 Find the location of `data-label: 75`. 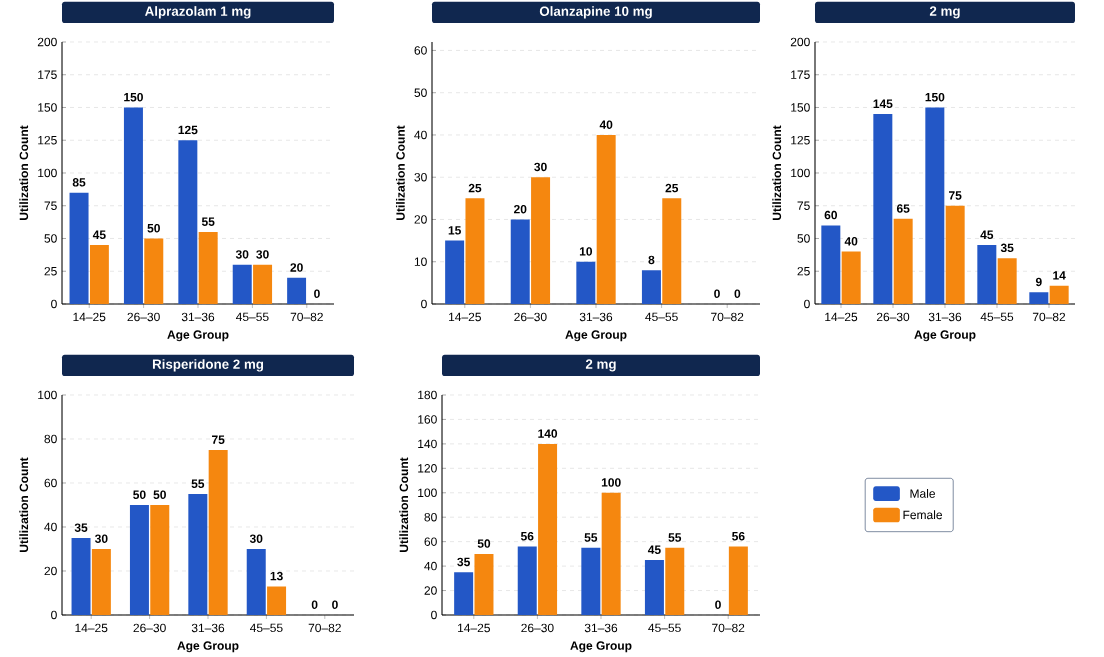

data-label: 75 is located at coordinates (218, 439).